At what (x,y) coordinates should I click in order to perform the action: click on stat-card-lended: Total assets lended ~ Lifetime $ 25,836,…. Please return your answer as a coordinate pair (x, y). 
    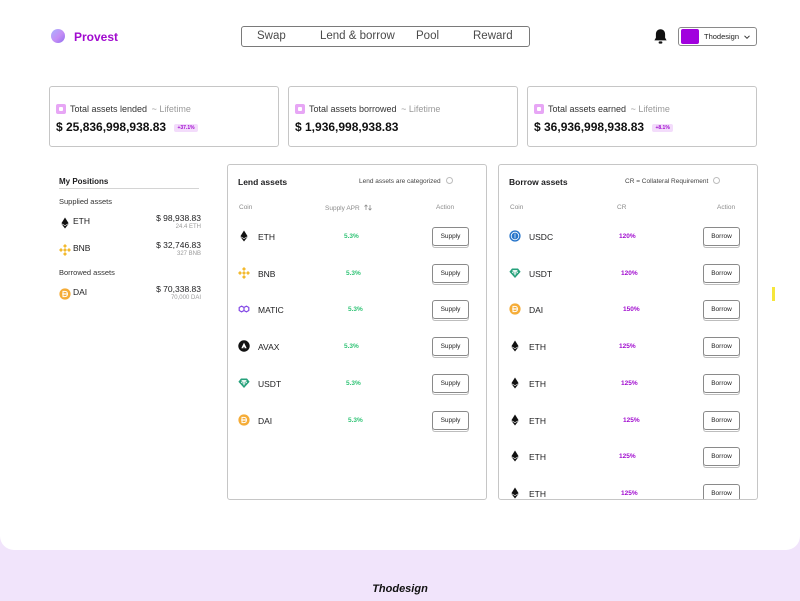
    Looking at the image, I should click on (164, 116).